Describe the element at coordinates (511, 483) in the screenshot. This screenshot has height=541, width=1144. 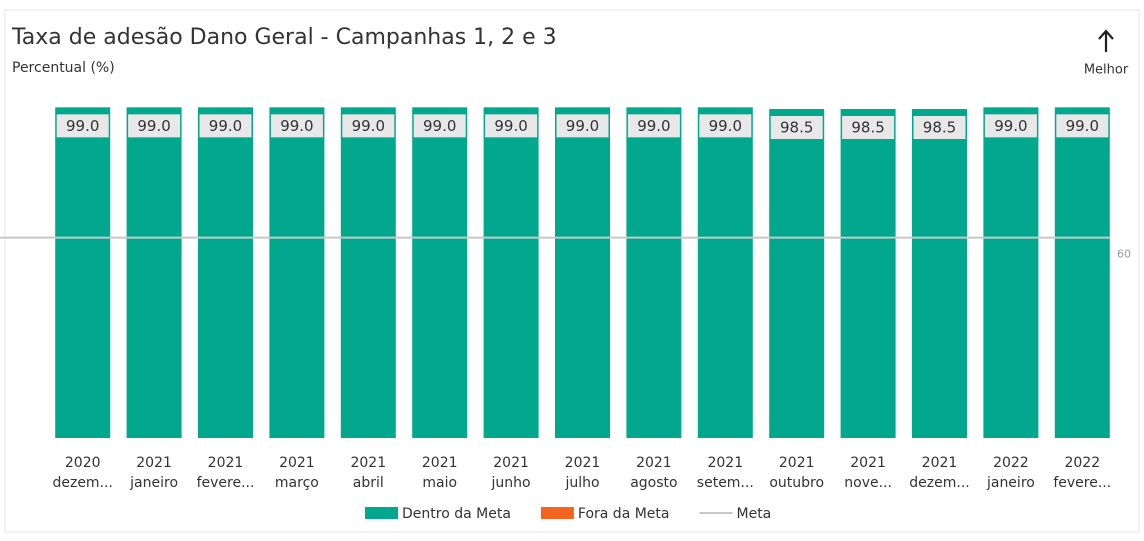
I see `x-tick-label: junho` at that location.